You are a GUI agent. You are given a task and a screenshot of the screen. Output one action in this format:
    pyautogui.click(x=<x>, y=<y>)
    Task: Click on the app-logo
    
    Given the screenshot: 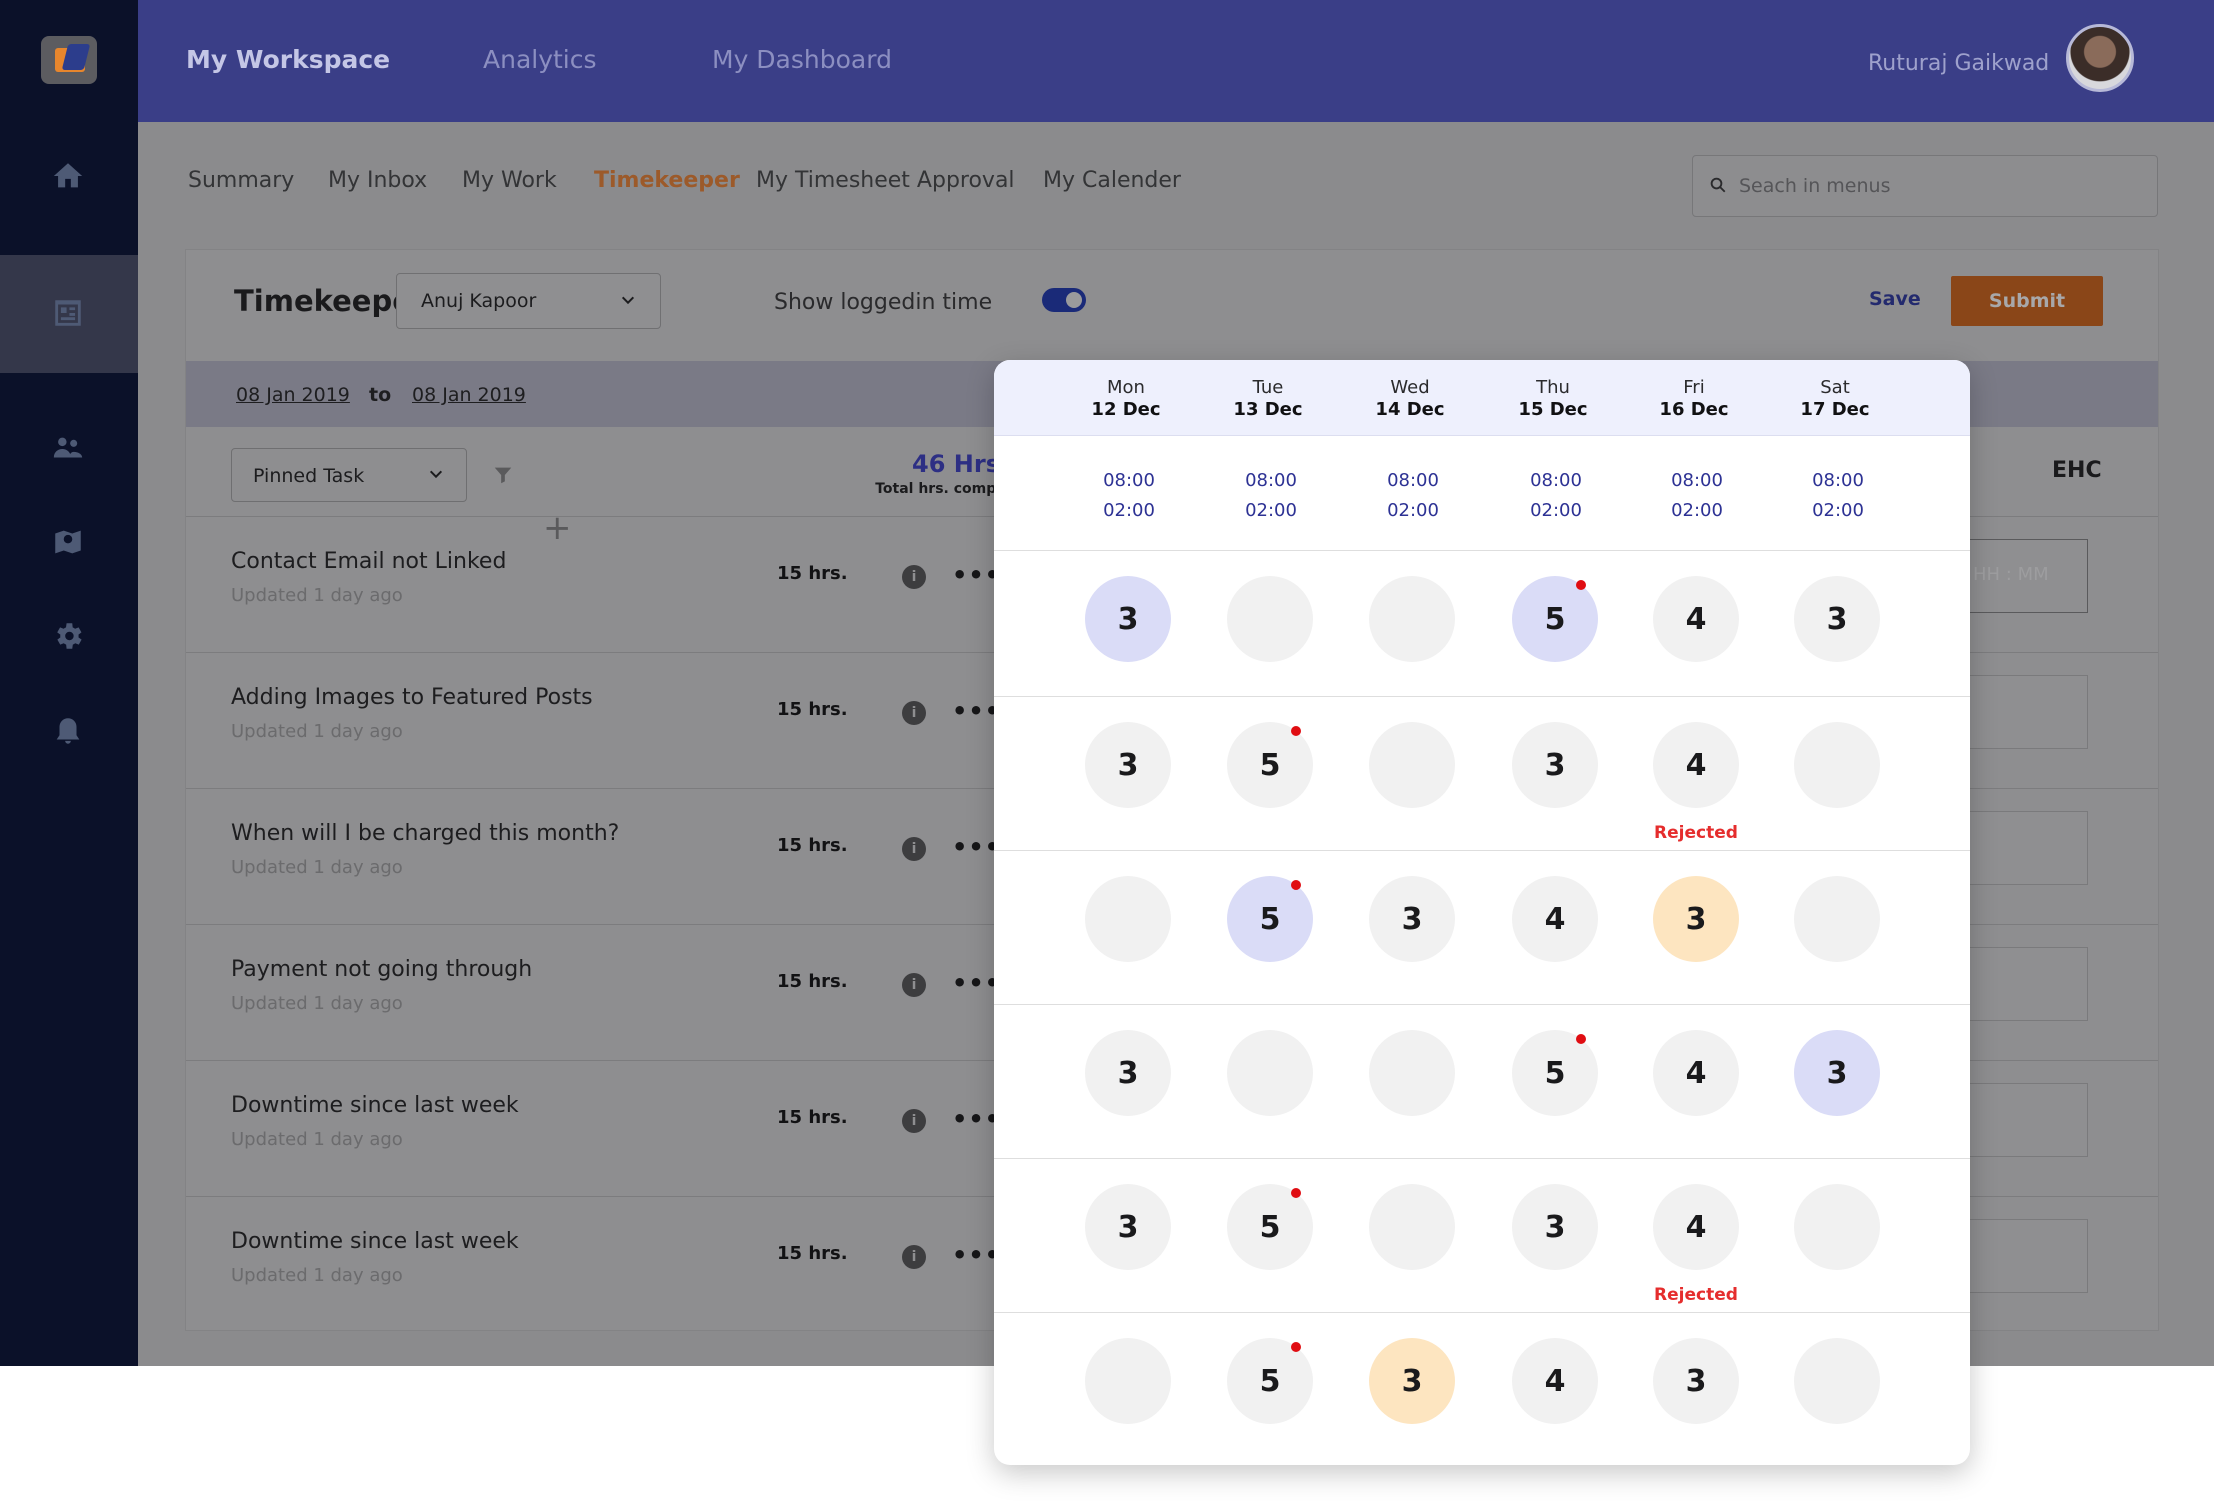 What is the action you would take?
    pyautogui.click(x=69, y=60)
    